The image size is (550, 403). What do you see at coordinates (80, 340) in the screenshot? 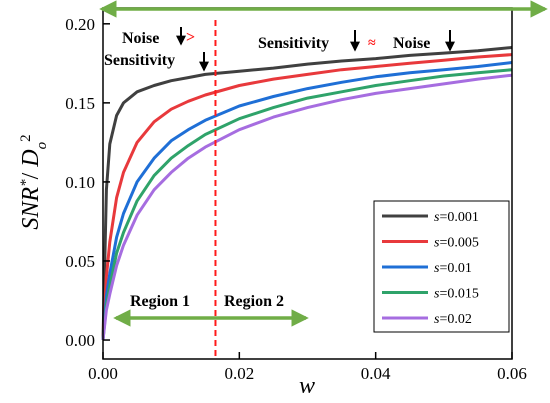
I see `y-tick-label: 0.00` at bounding box center [80, 340].